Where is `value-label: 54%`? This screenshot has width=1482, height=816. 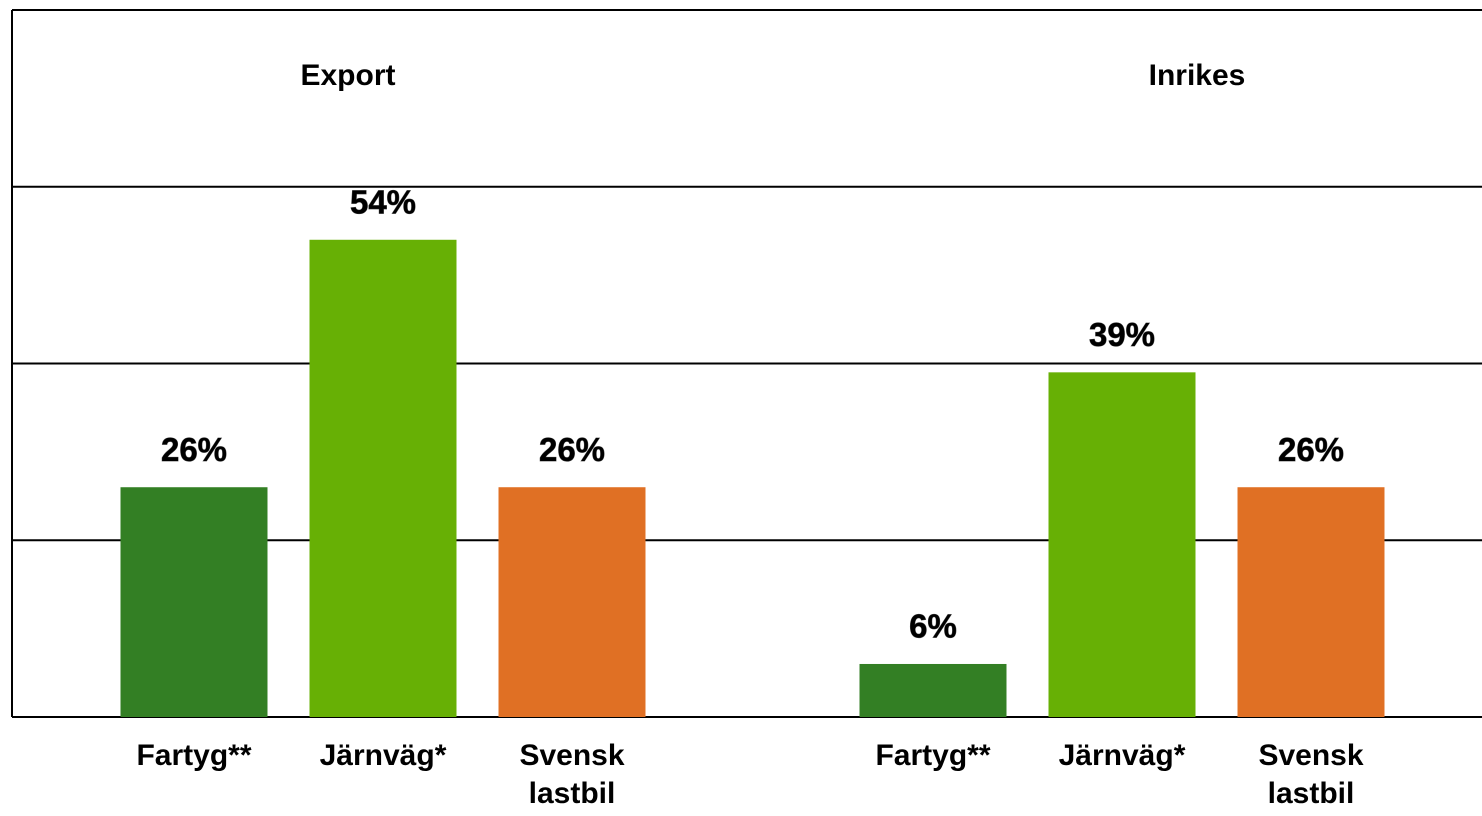 value-label: 54% is located at coordinates (383, 201).